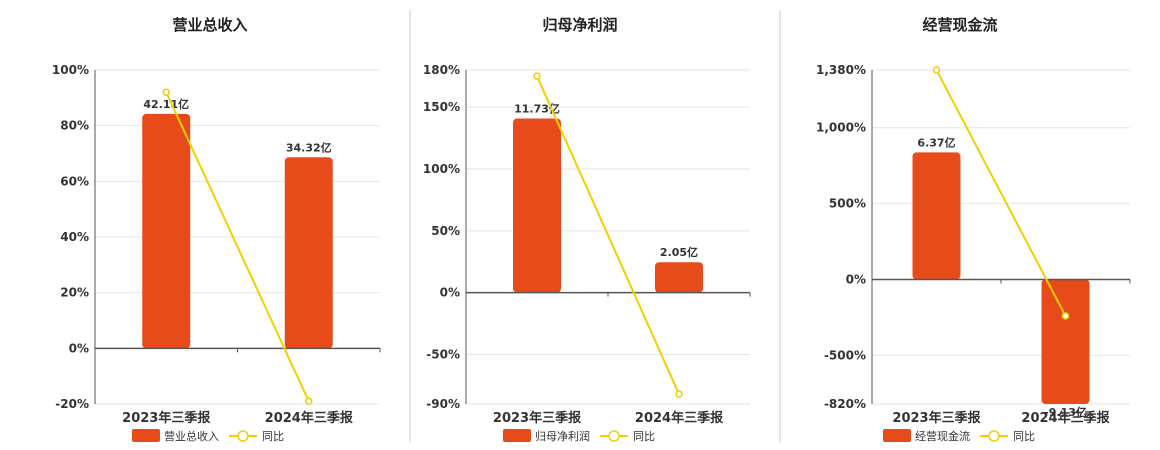 The height and width of the screenshot is (450, 1160). Describe the element at coordinates (936, 142) in the screenshot. I see `bar-data-label: 6.37亿` at that location.